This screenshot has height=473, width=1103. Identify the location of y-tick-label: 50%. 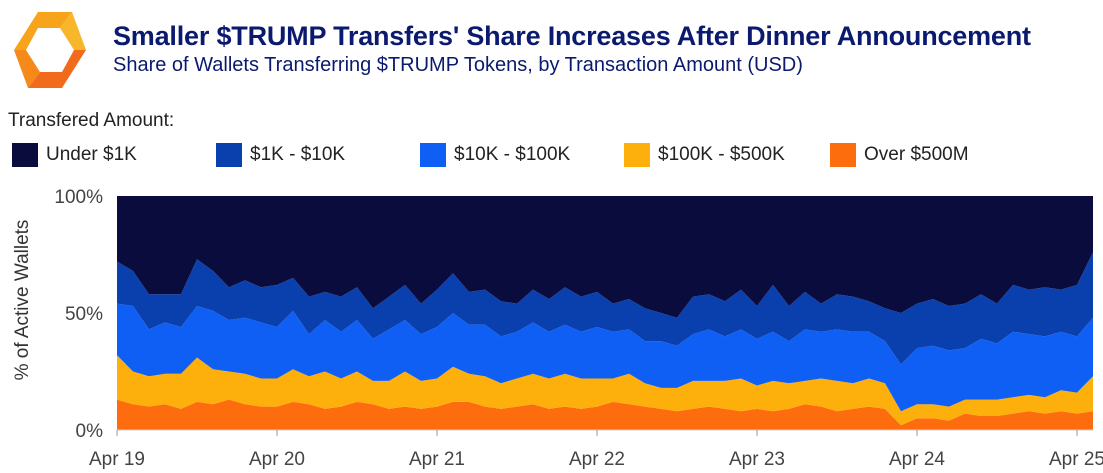
(84, 314).